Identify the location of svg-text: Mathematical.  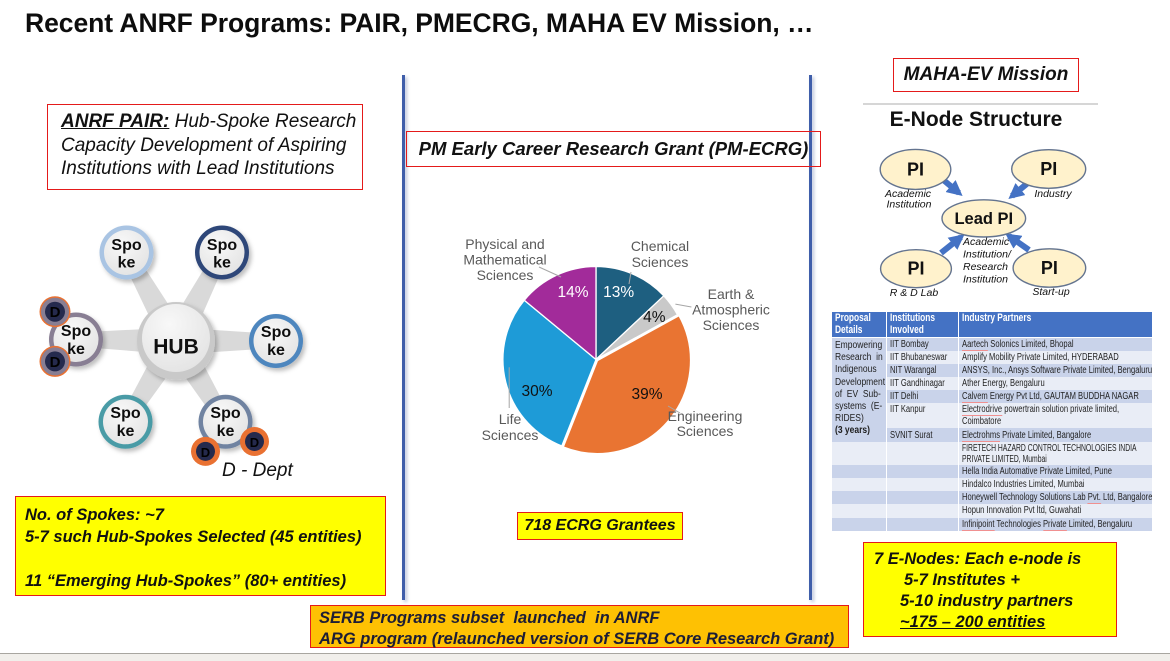
(504, 260).